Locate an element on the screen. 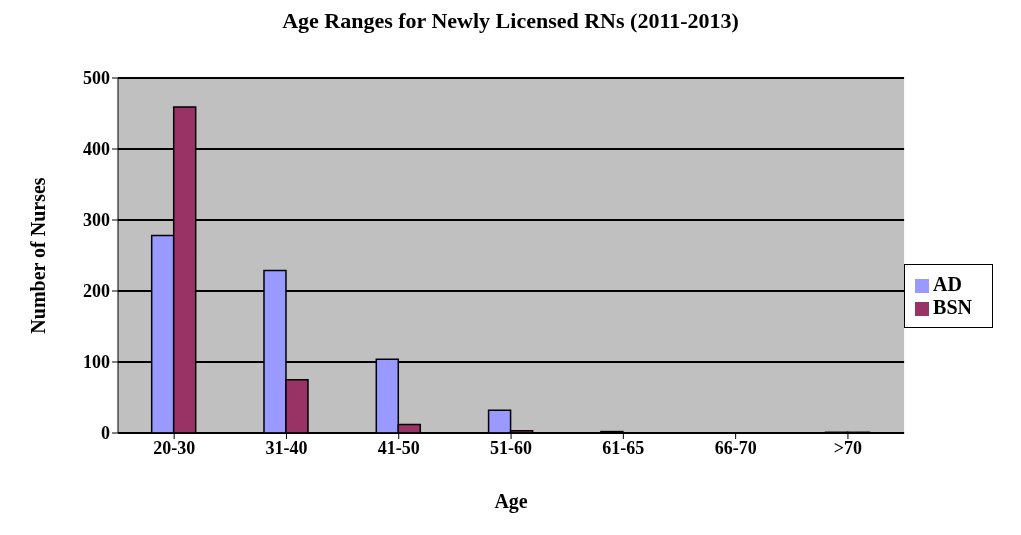 The image size is (1021, 535). y-axis-title: Number of Nurses is located at coordinates (38, 255).